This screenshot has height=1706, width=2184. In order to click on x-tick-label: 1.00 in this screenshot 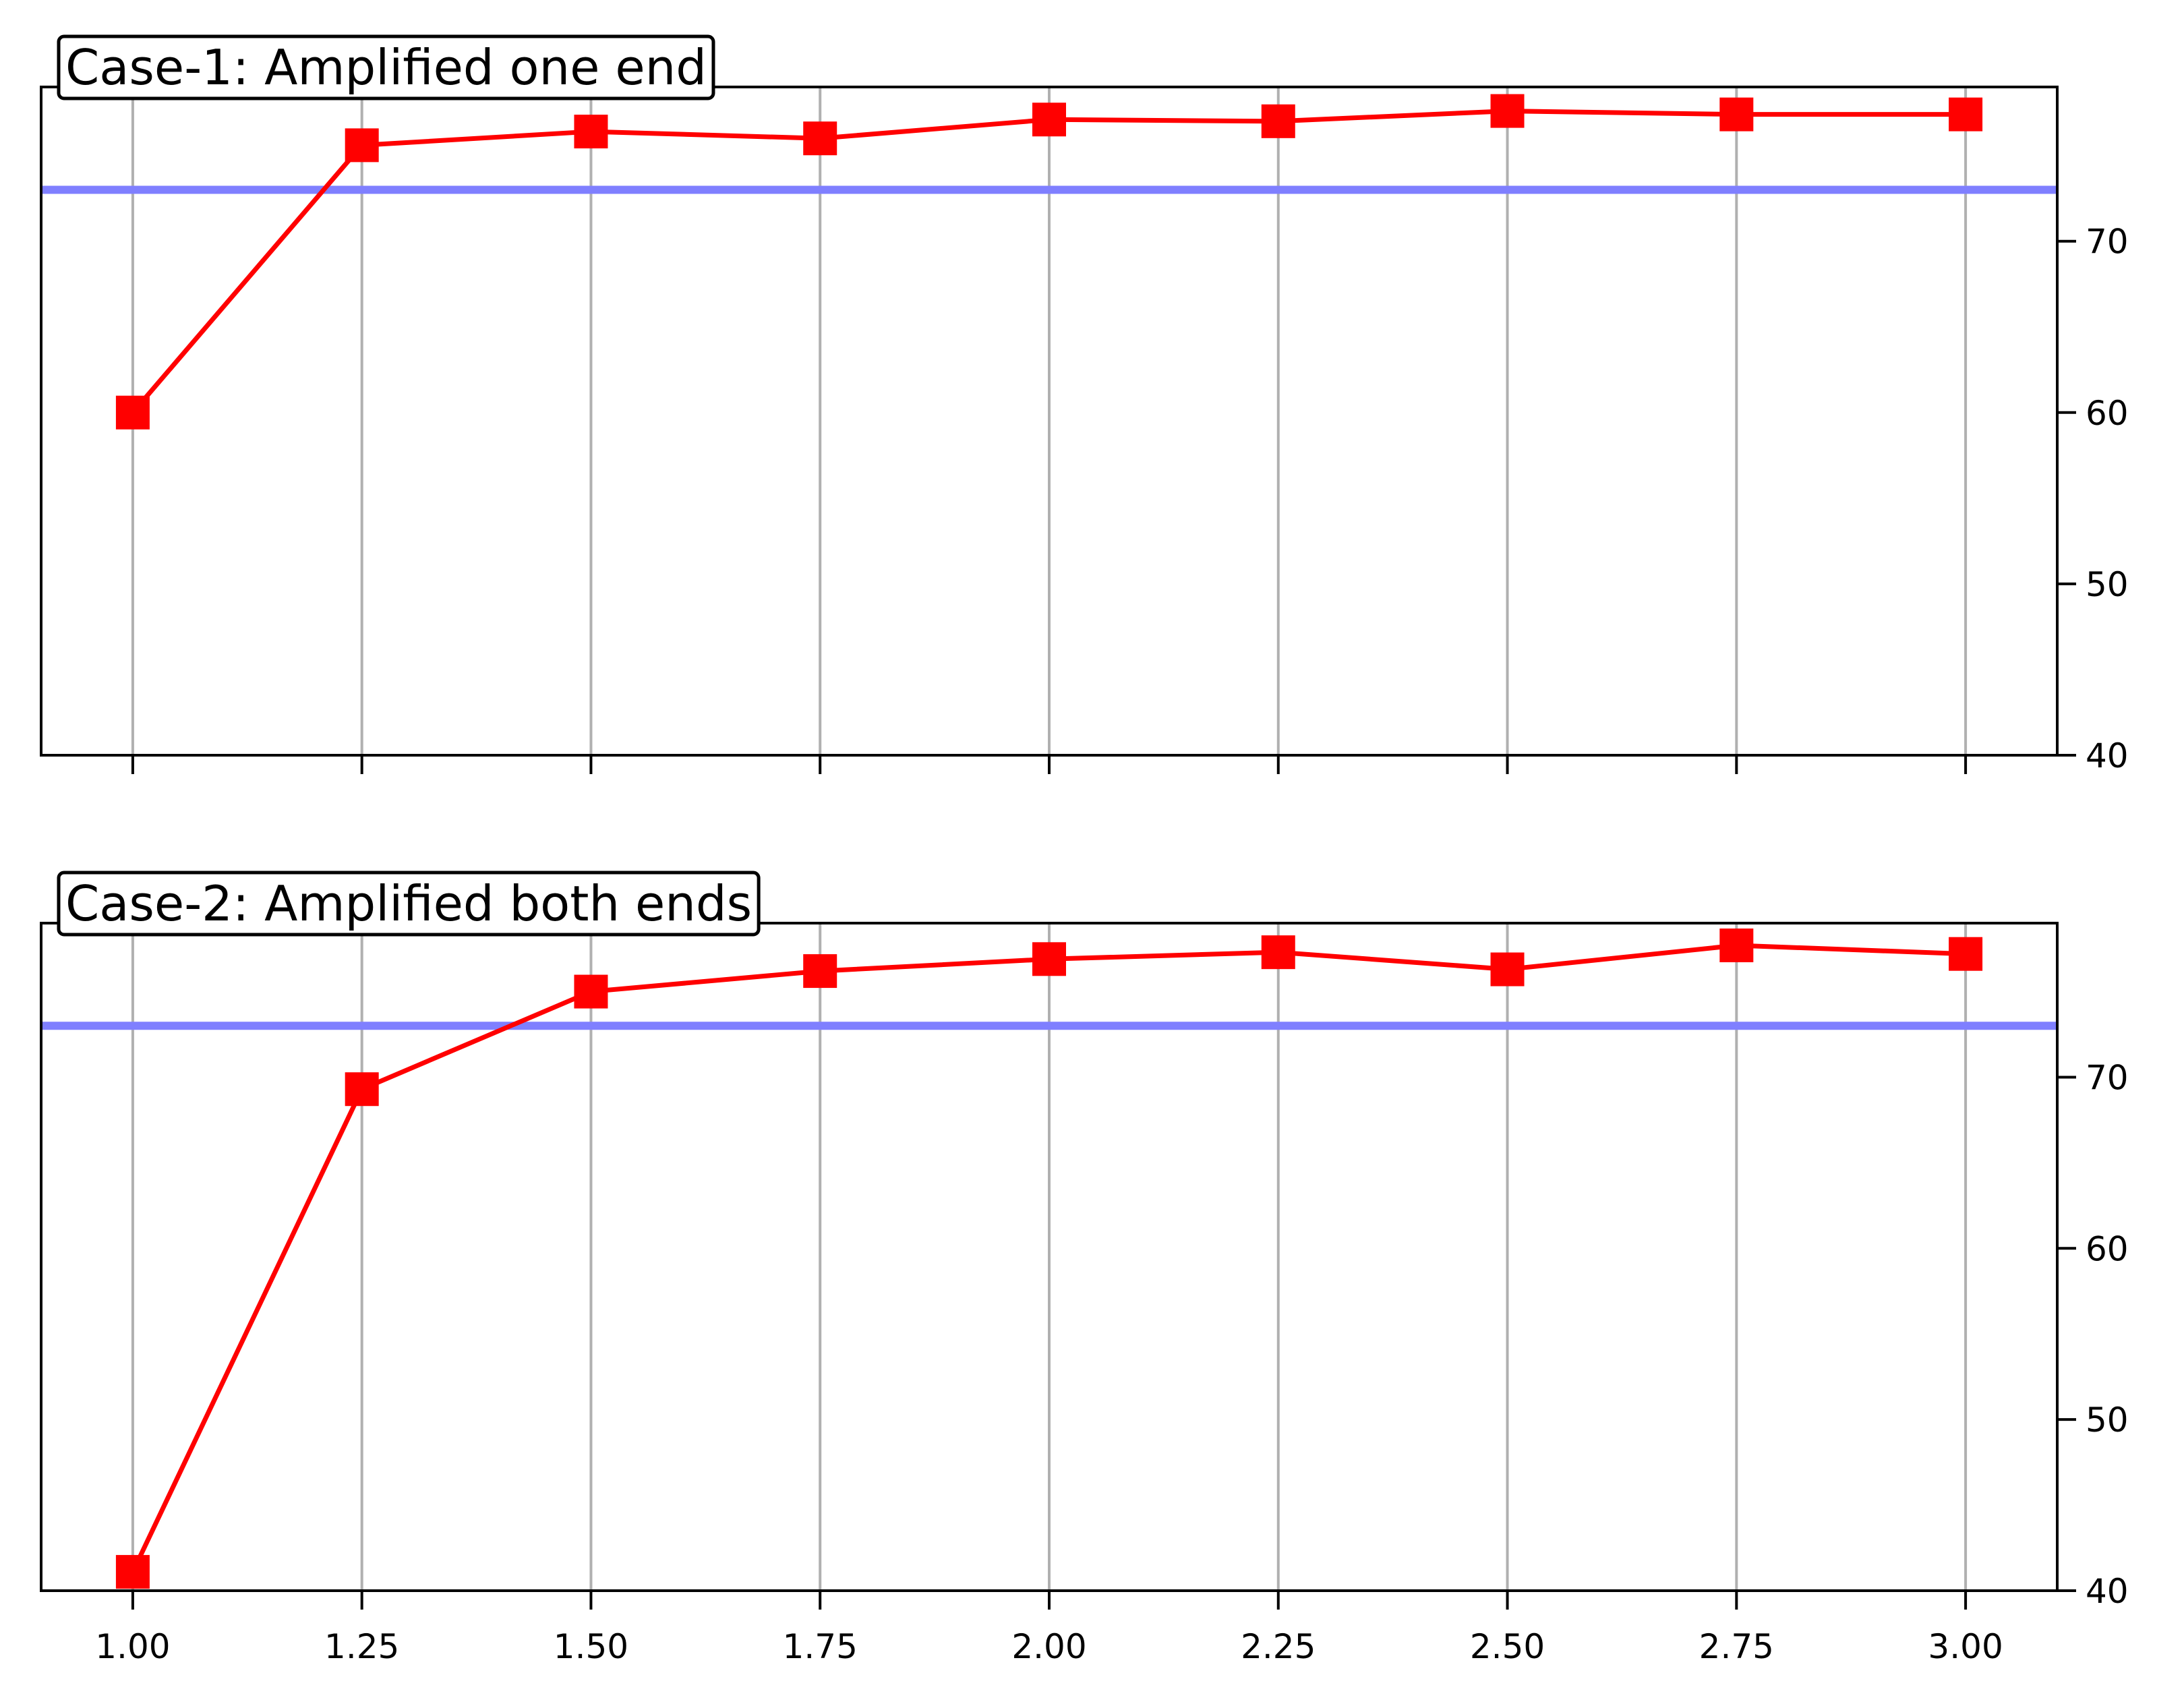, I will do `click(132, 1646)`.